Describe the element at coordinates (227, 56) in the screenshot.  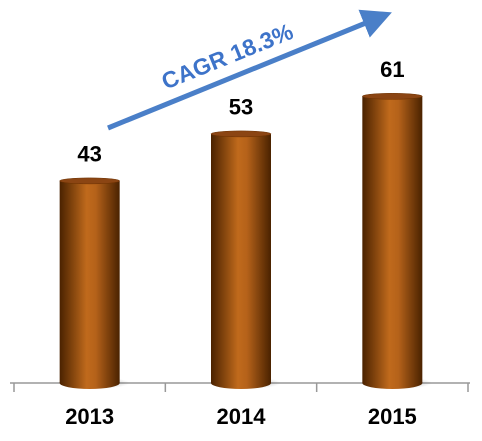
I see `annotation: CAGR 18.3%` at that location.